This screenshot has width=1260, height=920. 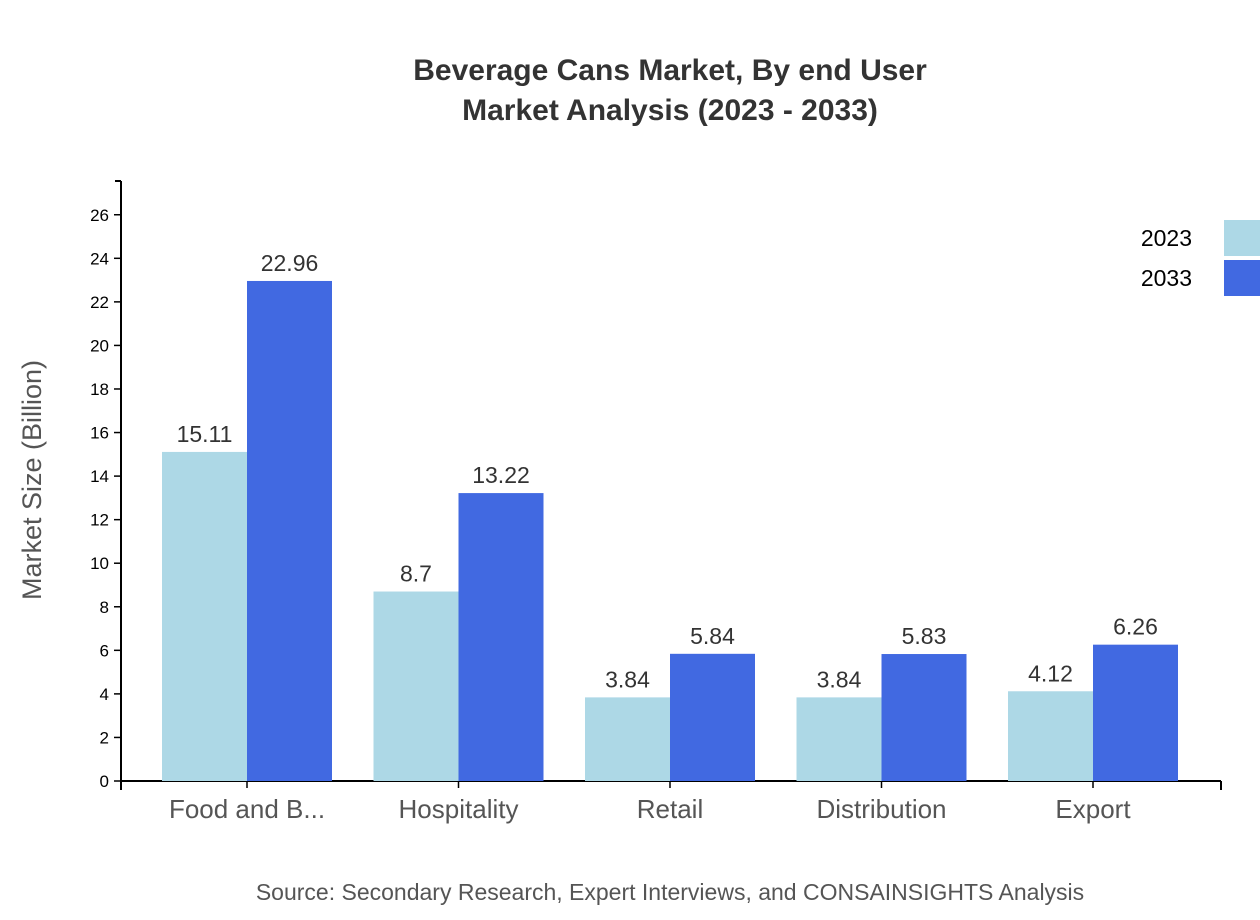 I want to click on data-label: 4.12, so click(x=1050, y=673).